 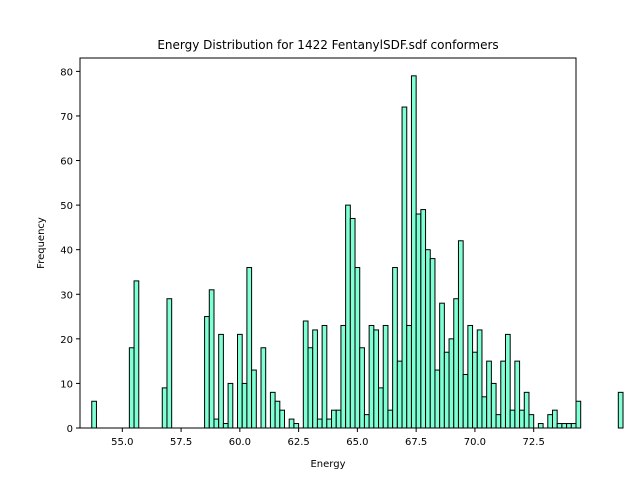 What do you see at coordinates (66, 162) in the screenshot?
I see `y-tick-label: 60` at bounding box center [66, 162].